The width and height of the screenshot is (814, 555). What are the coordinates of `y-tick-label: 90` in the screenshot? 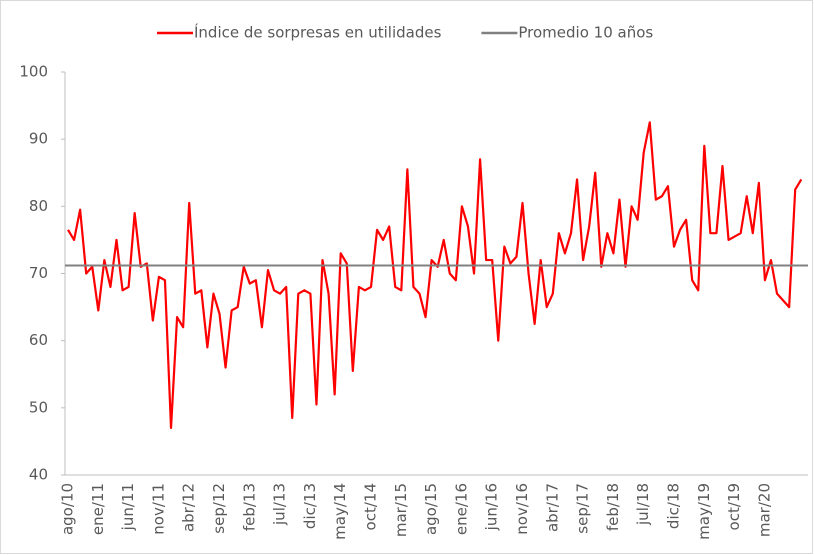 It's located at (38, 139).